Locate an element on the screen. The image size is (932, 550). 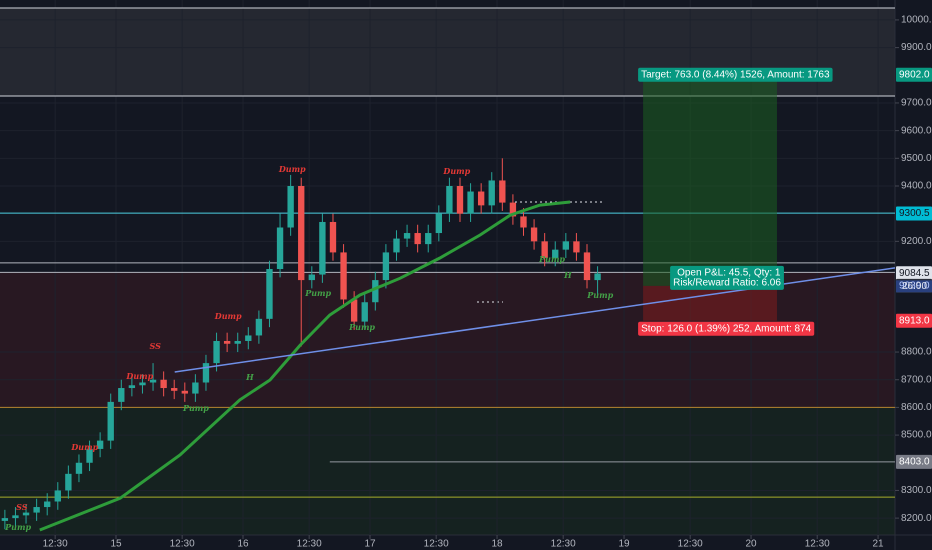
y-tick-label: 10000.0 is located at coordinates (916, 20).